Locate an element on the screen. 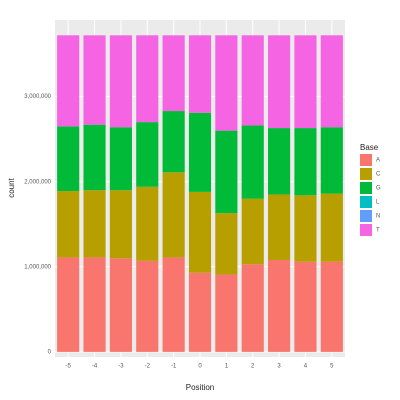  x-tick-label: 5 is located at coordinates (332, 367).